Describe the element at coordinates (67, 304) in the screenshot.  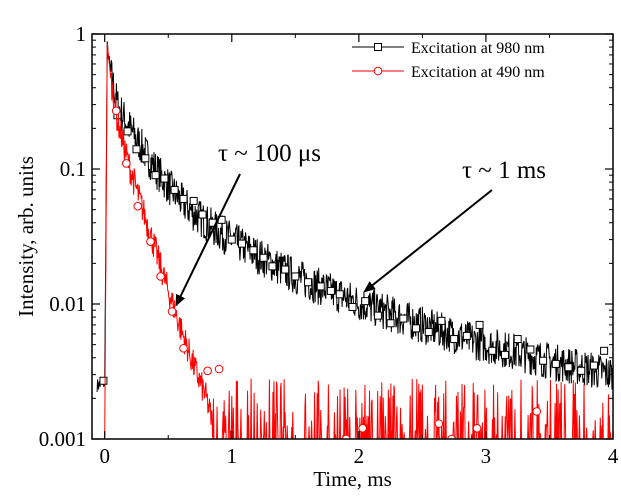
I see `y-tick-label: 0.01` at that location.